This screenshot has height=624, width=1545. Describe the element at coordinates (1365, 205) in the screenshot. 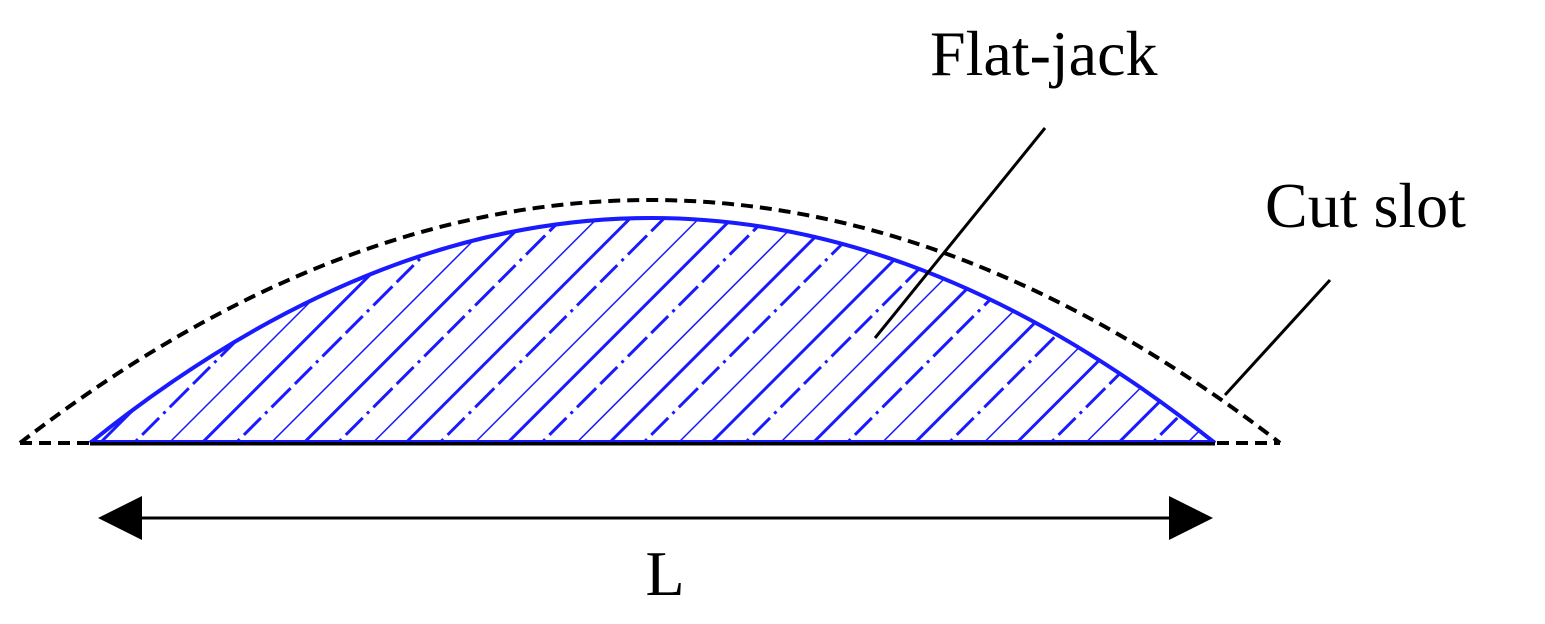

I see `cut-slot-label: Cut slot` at that location.